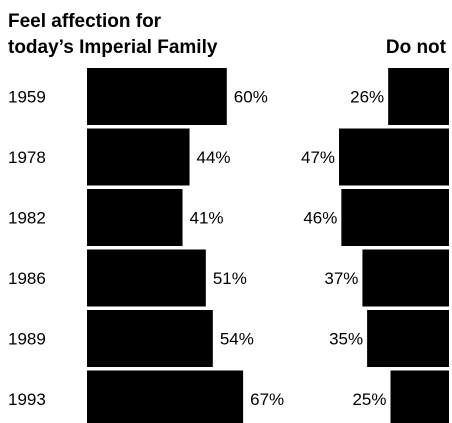  I want to click on affection-value-label: 41%, so click(207, 218).